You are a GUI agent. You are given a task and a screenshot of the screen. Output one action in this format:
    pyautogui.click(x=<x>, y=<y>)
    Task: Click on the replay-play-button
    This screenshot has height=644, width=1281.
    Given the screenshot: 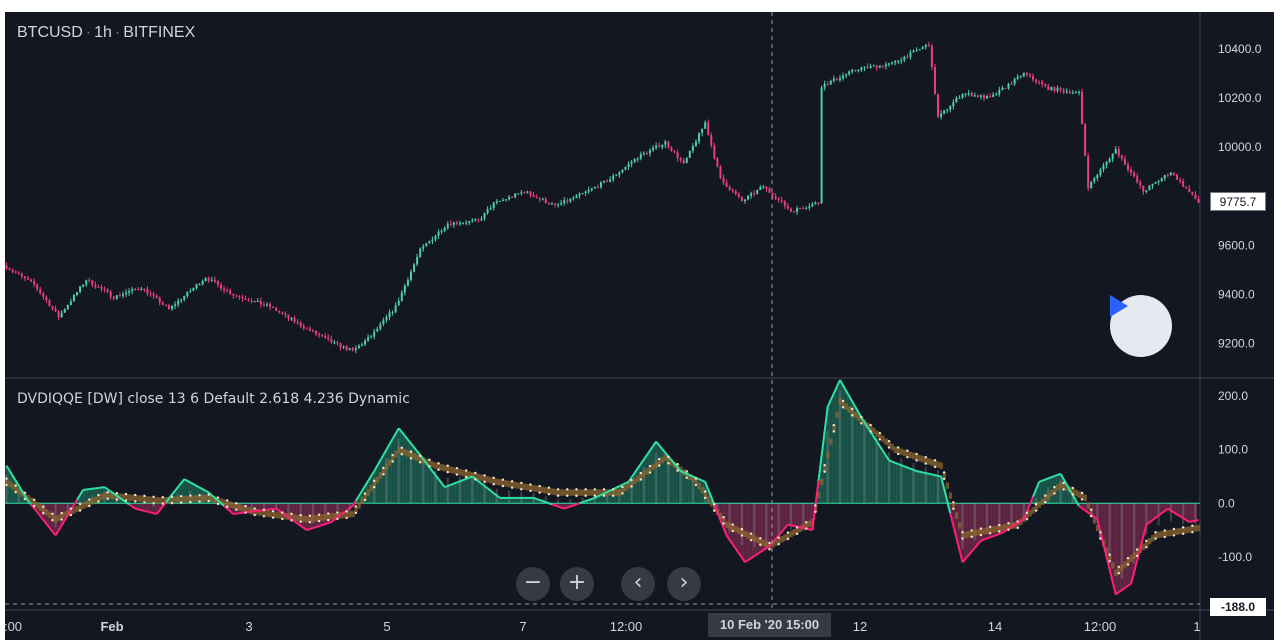 What is the action you would take?
    pyautogui.click(x=1141, y=326)
    